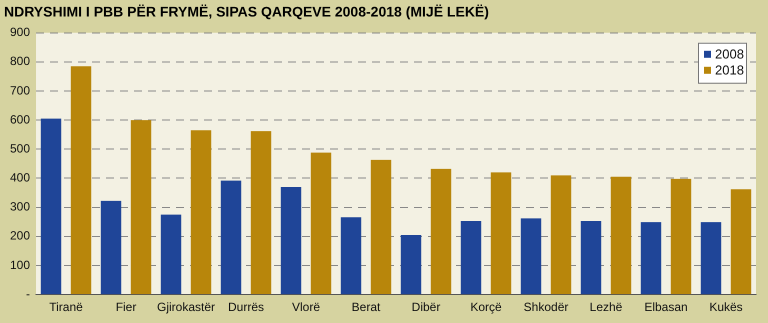 The width and height of the screenshot is (768, 323). I want to click on x-tick-label: Fier, so click(126, 307).